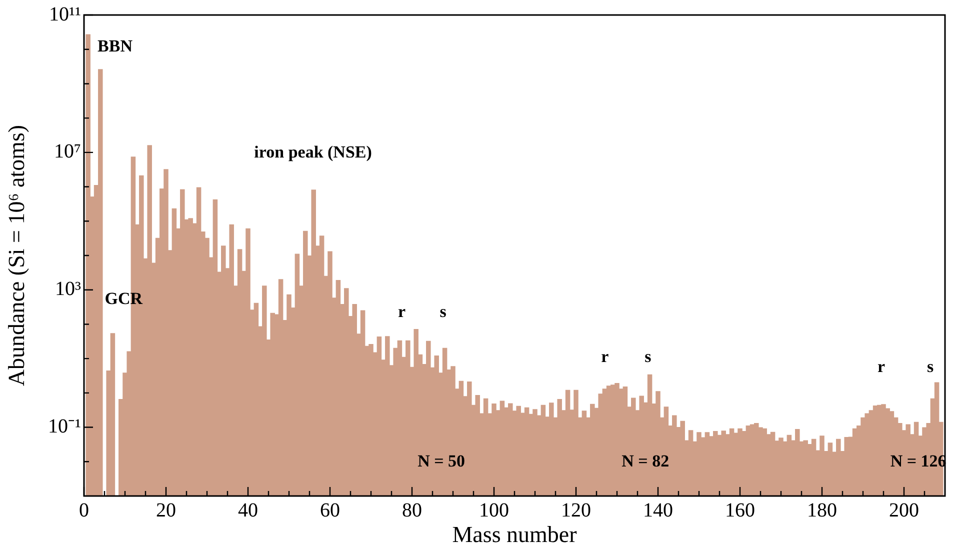 The height and width of the screenshot is (554, 954). What do you see at coordinates (740, 510) in the screenshot?
I see `x-tick-label: 160` at bounding box center [740, 510].